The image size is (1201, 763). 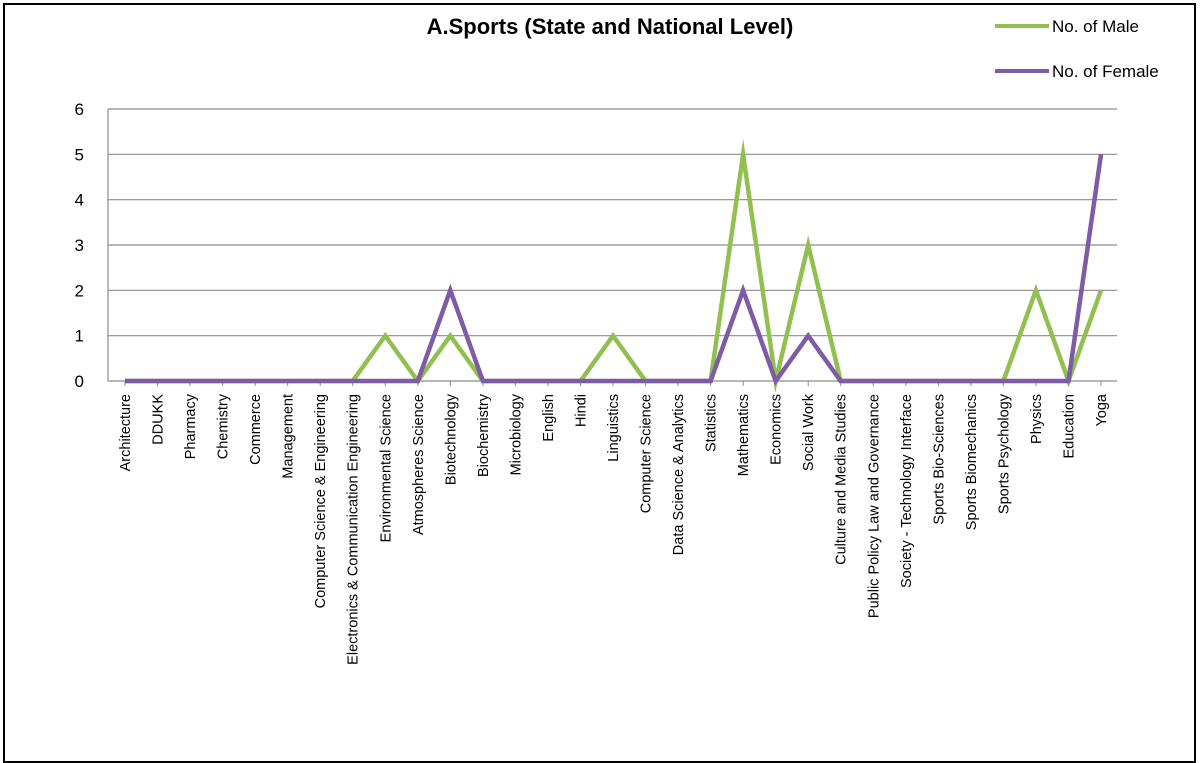 I want to click on x-tick-label: Sports Biomechanics, so click(x=972, y=462).